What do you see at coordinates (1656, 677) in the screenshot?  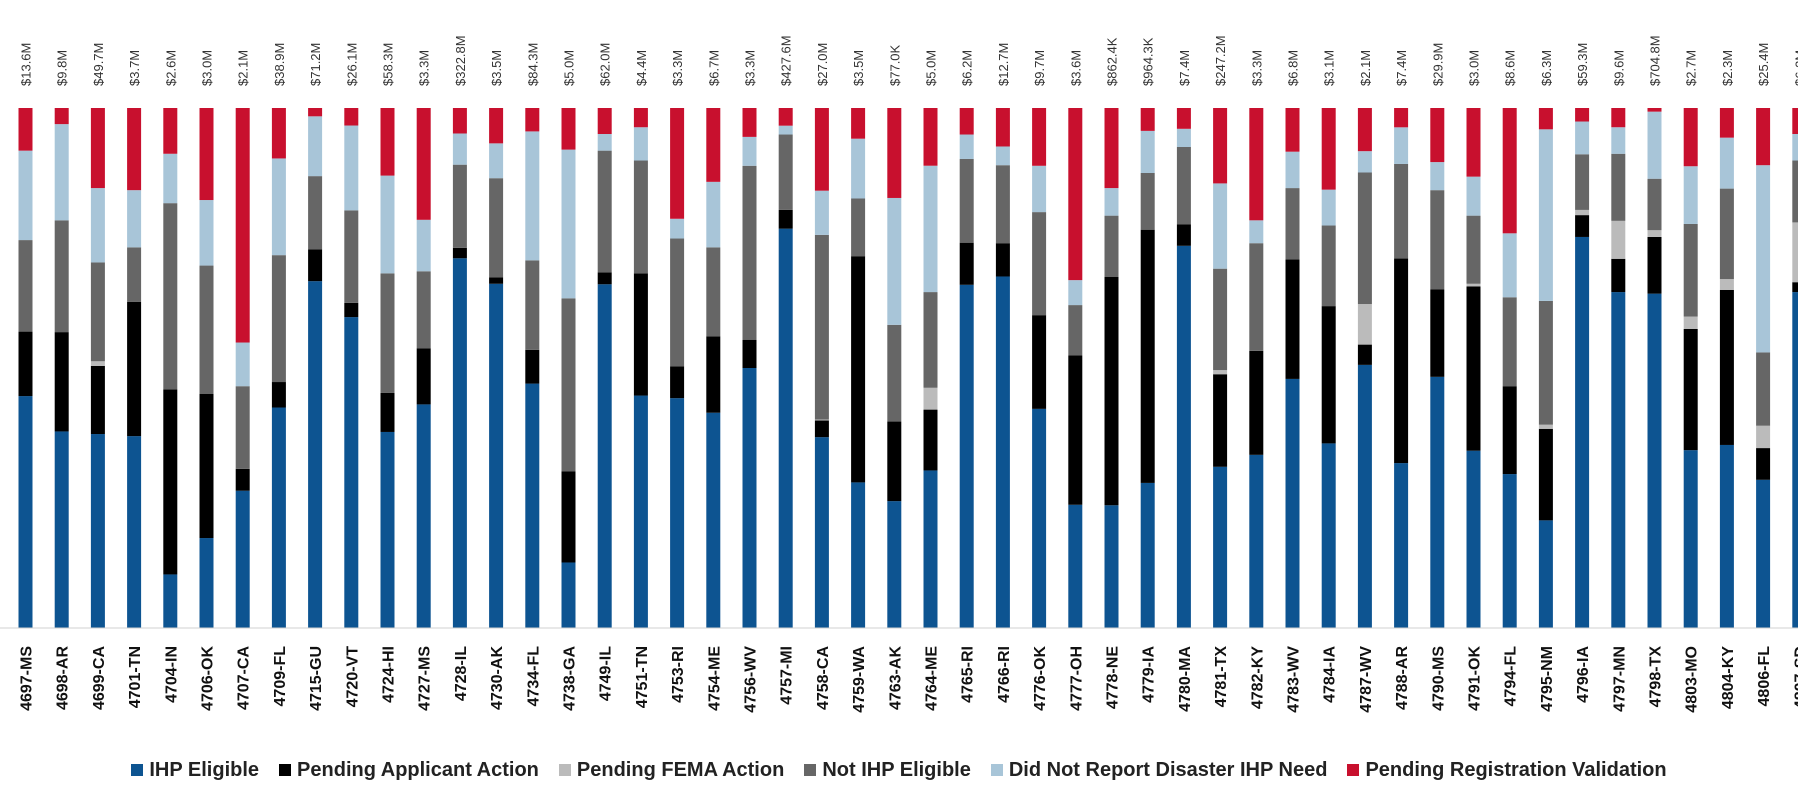 I see `category-tick-label: 4798-TX` at bounding box center [1656, 677].